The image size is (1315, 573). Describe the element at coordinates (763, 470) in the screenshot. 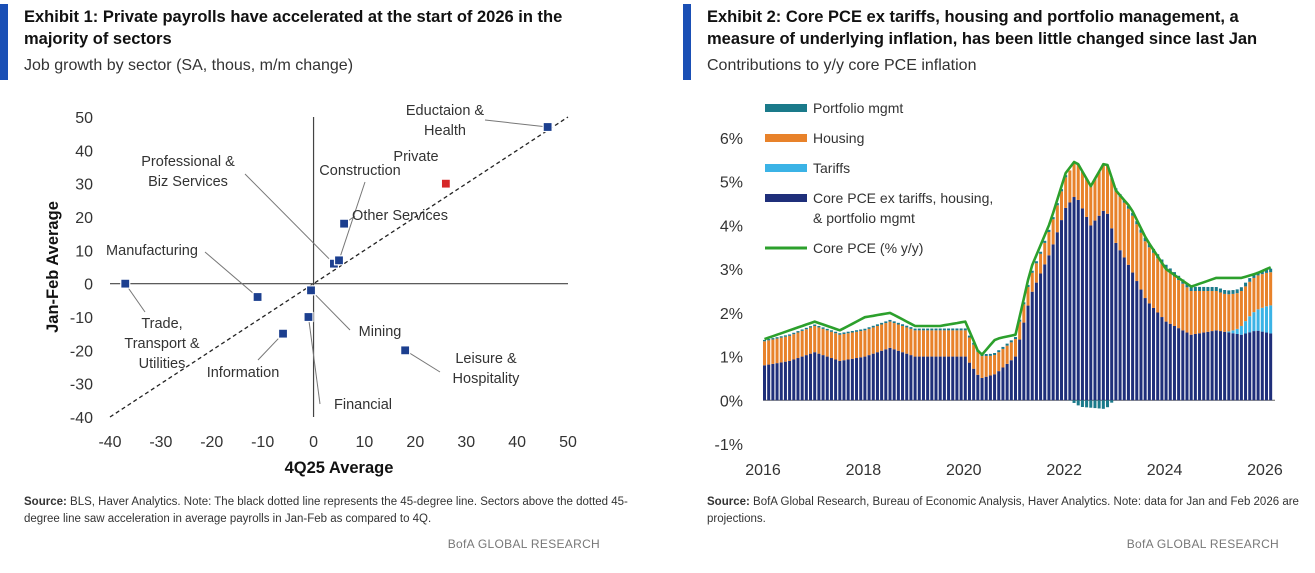

I see `x-tick-label: 2016` at that location.